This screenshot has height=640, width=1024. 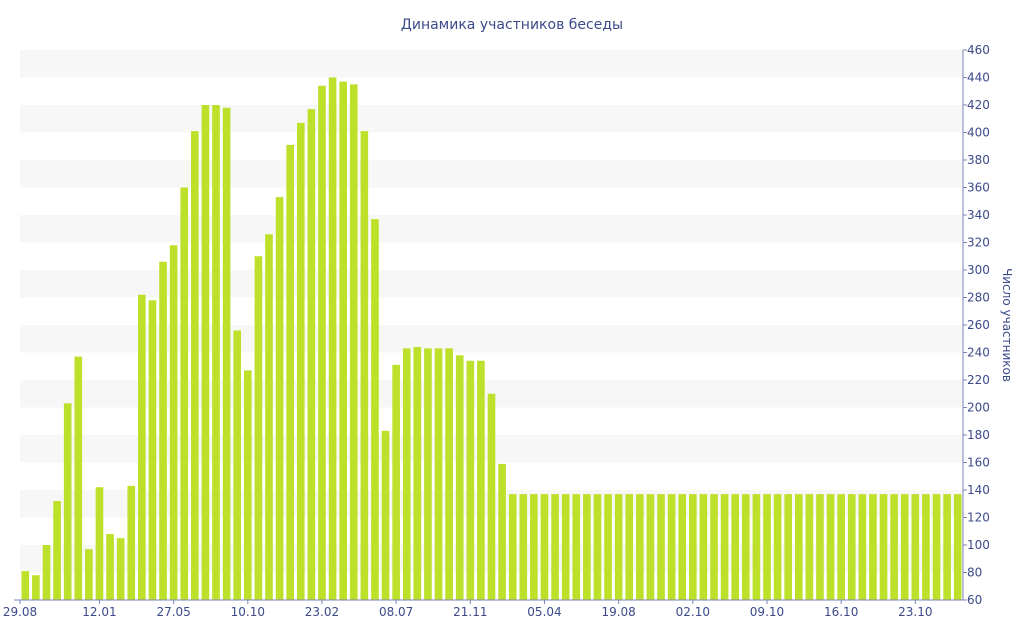 I want to click on y-tick-label: 120, so click(x=978, y=518).